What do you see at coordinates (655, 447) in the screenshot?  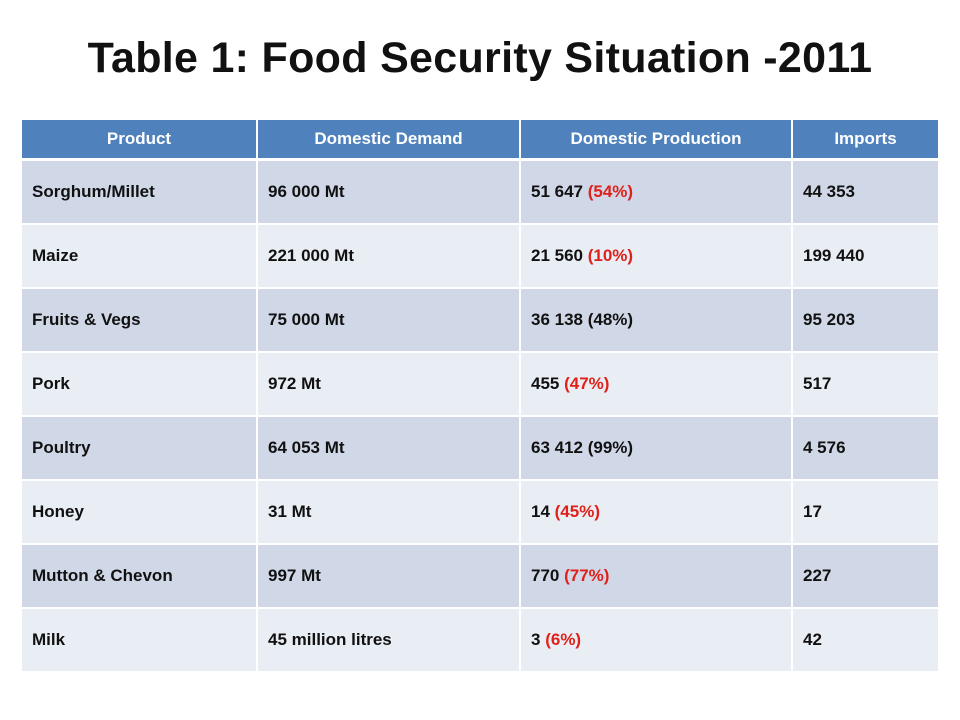 I see `production-cell: 63 412 (99%)` at bounding box center [655, 447].